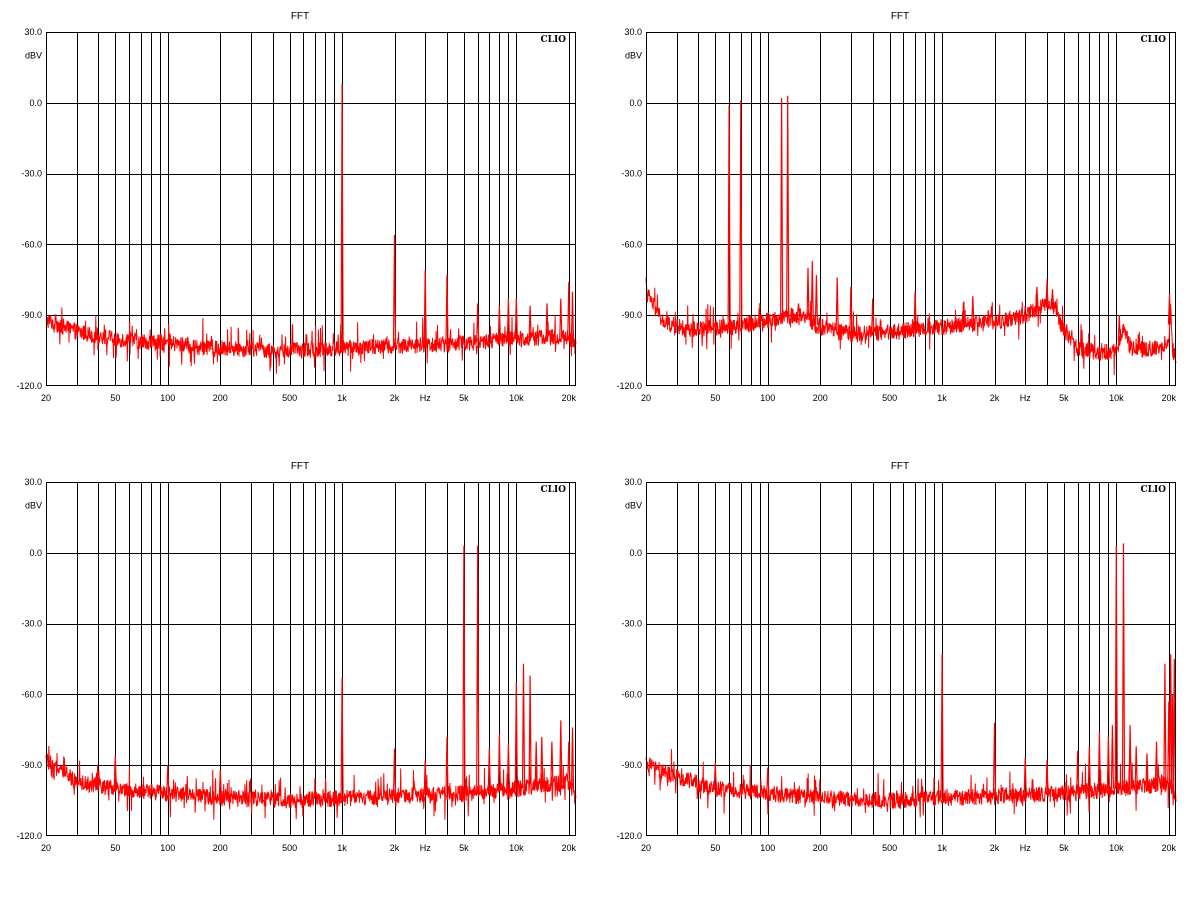 The width and height of the screenshot is (1200, 900). I want to click on x-tick-label: 20, so click(46, 848).